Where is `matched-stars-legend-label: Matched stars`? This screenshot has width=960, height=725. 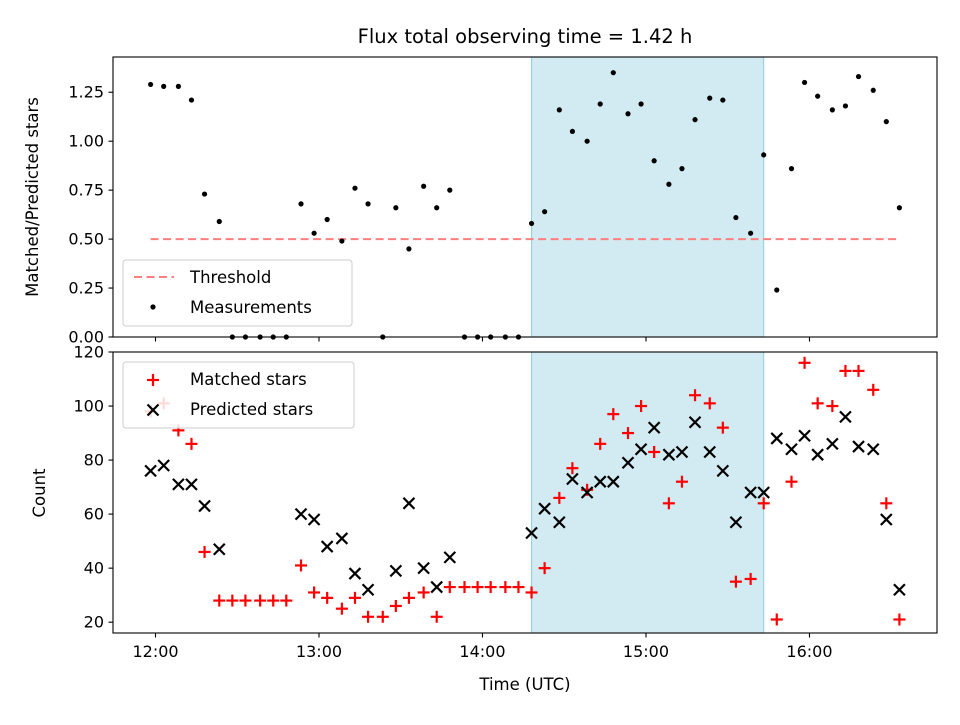
matched-stars-legend-label: Matched stars is located at coordinates (248, 379).